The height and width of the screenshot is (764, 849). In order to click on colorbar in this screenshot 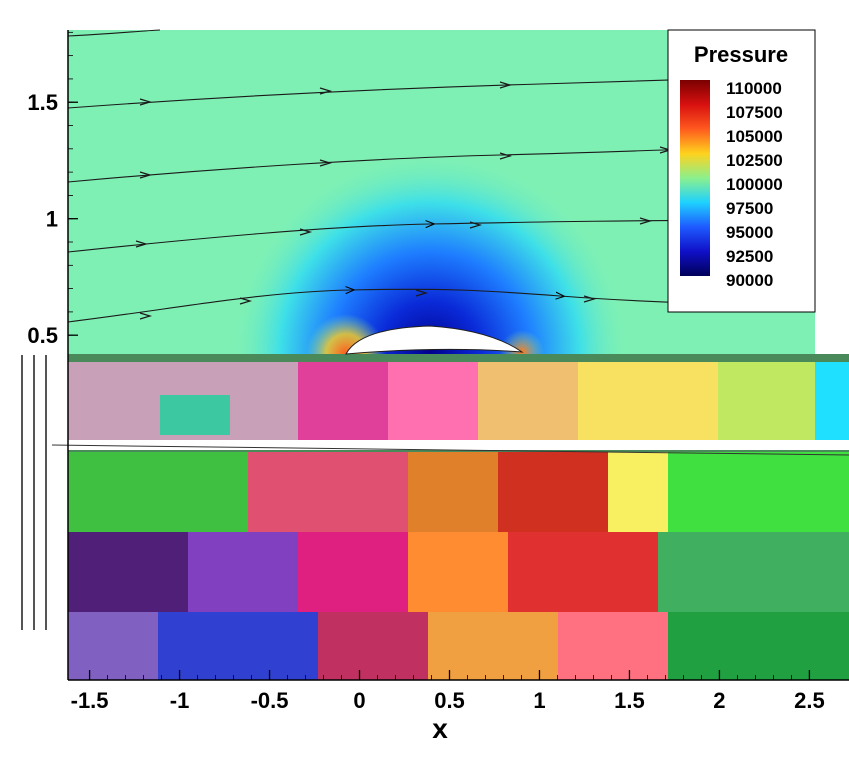, I will do `click(695, 178)`.